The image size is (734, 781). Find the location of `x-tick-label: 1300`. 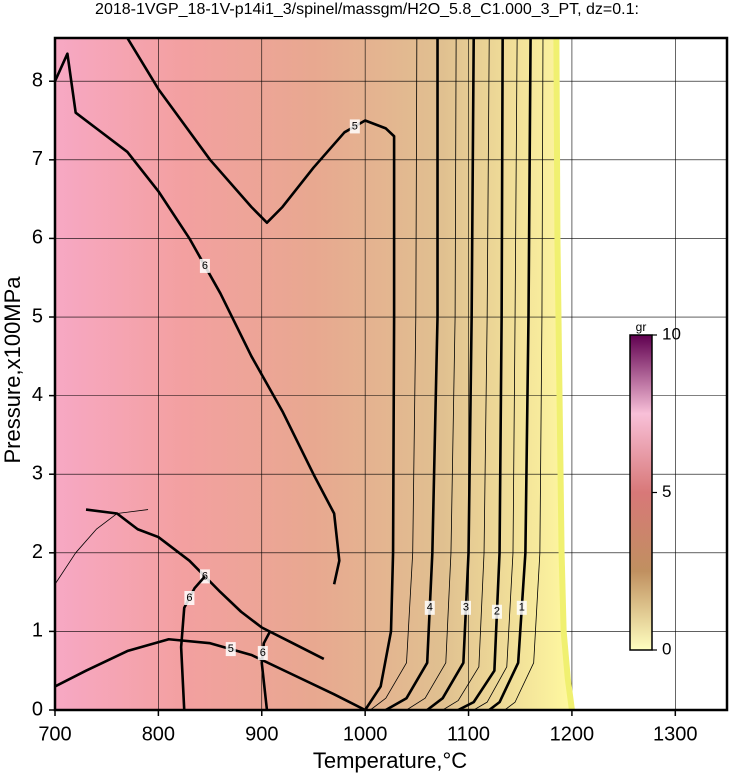

x-tick-label: 1300 is located at coordinates (675, 734).